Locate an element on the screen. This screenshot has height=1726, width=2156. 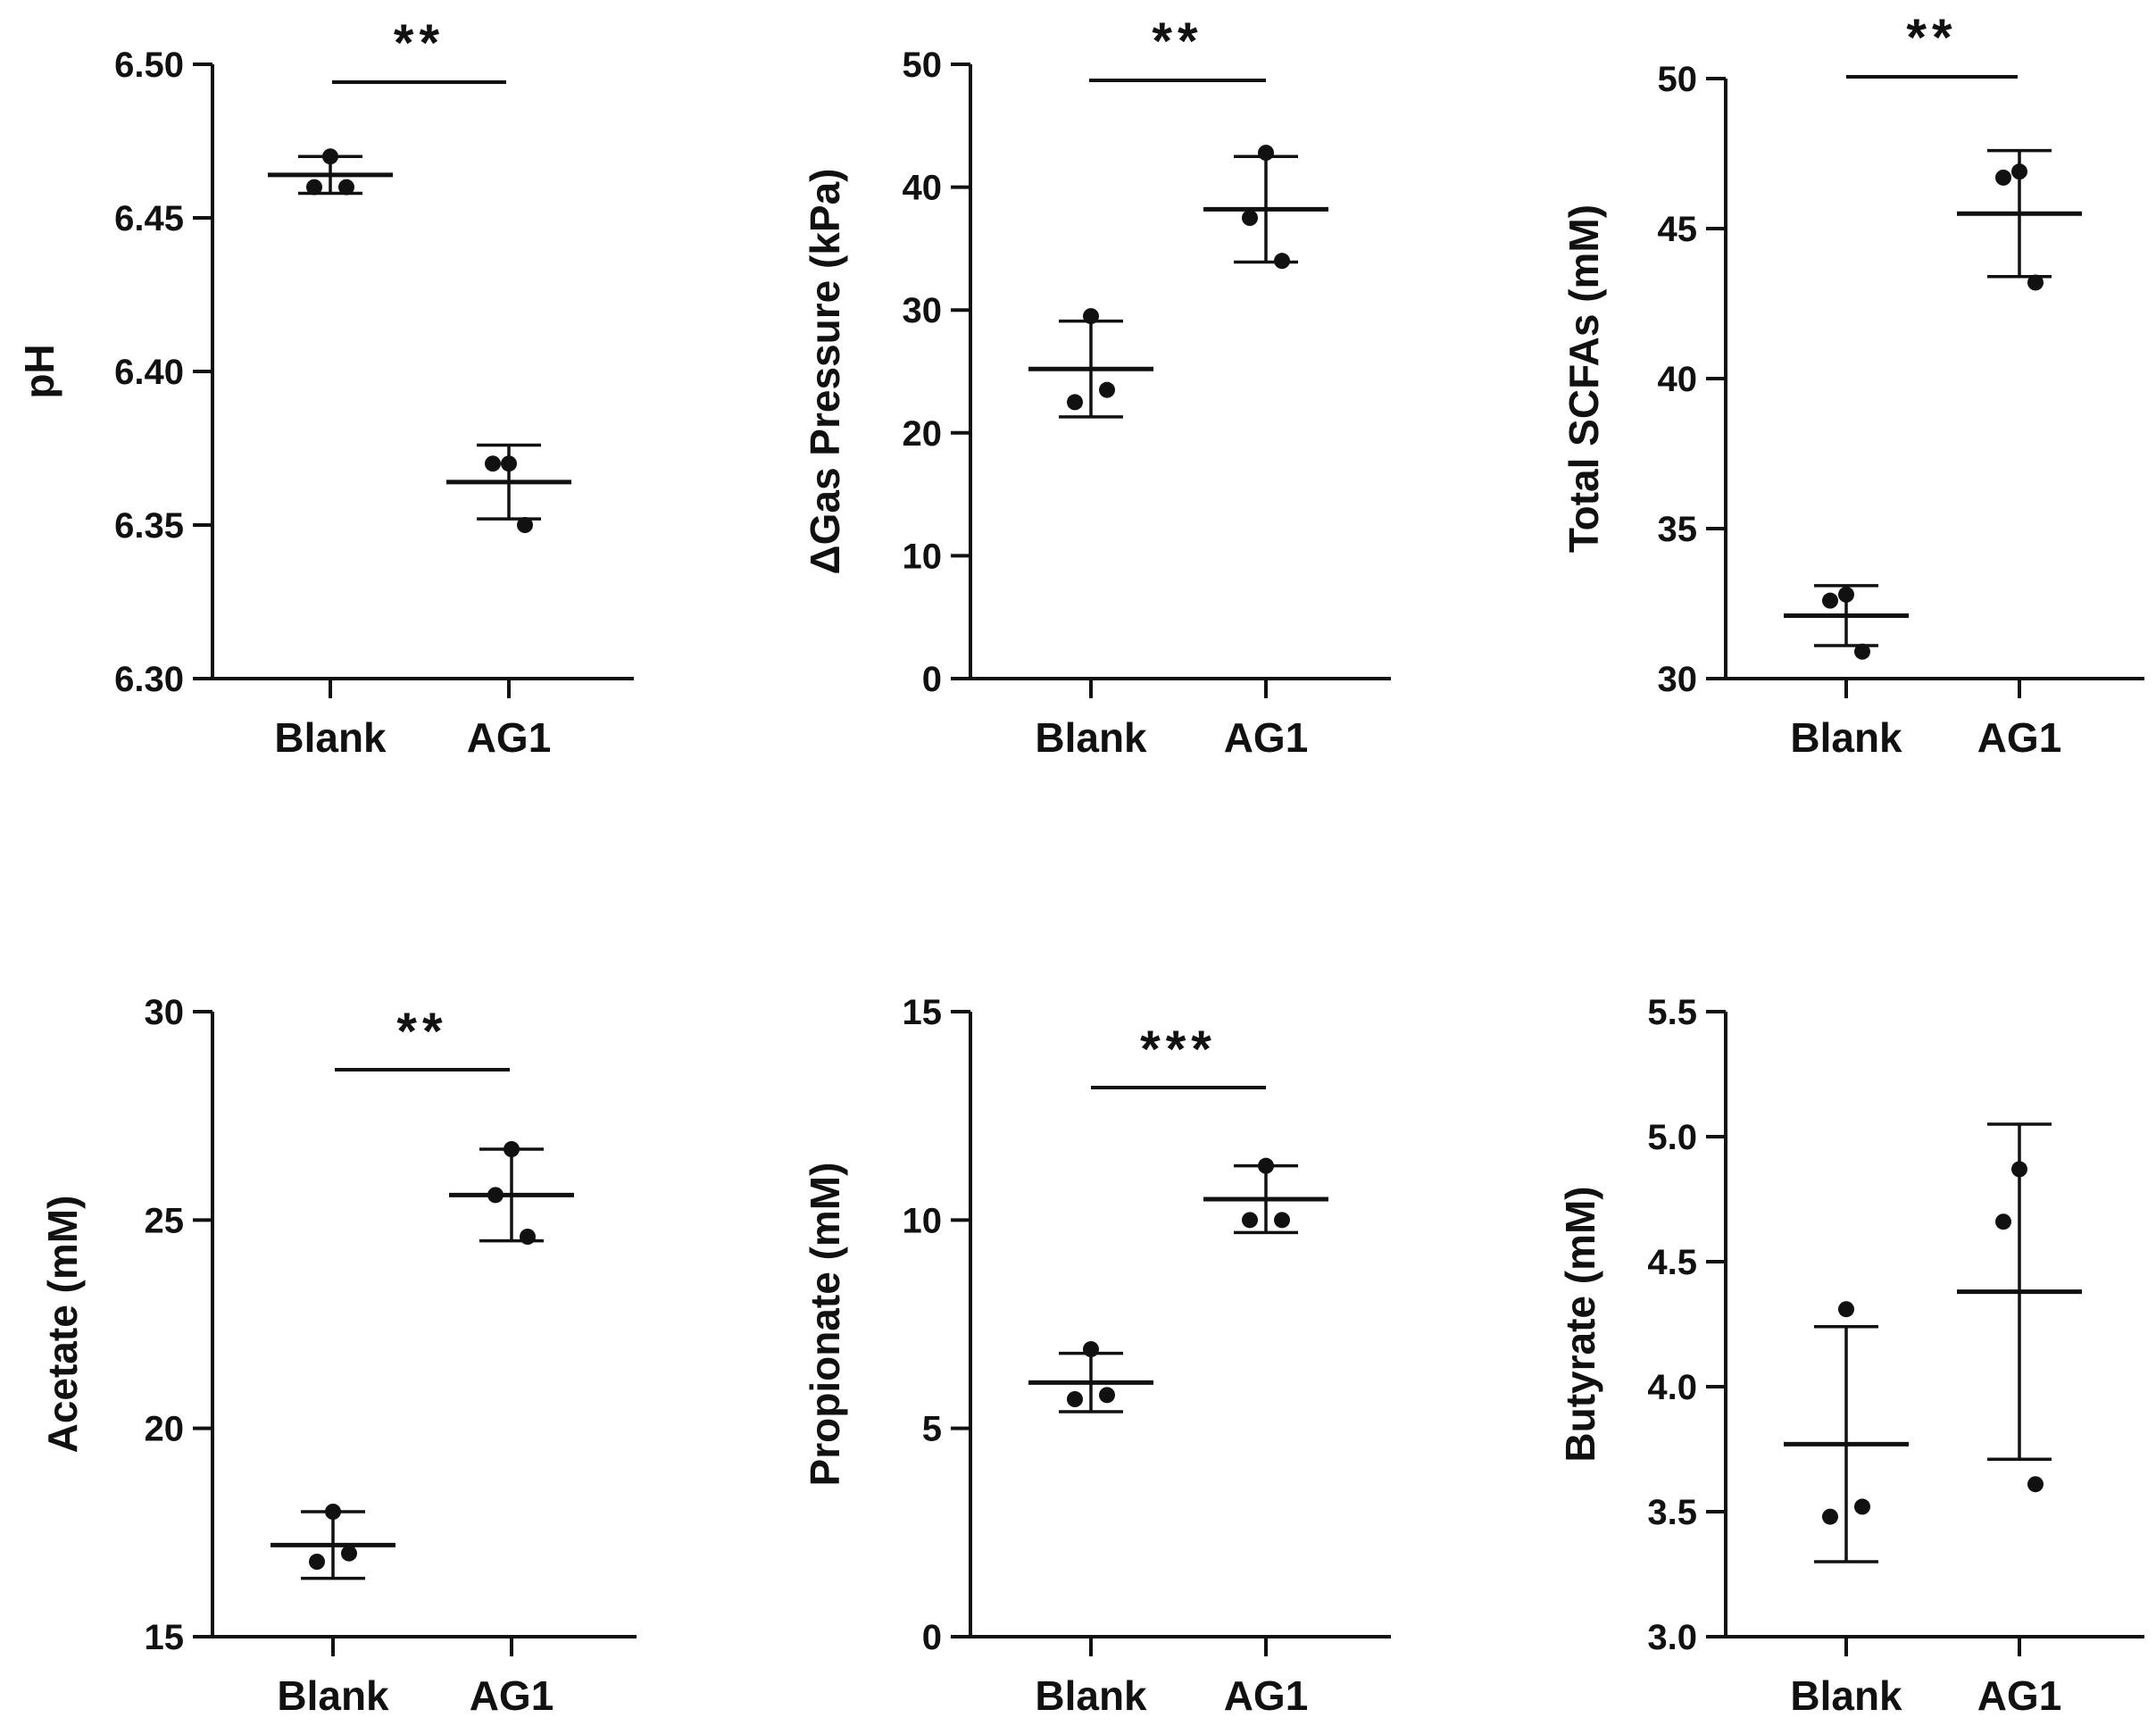
y-tick-label: 35 is located at coordinates (1678, 529).